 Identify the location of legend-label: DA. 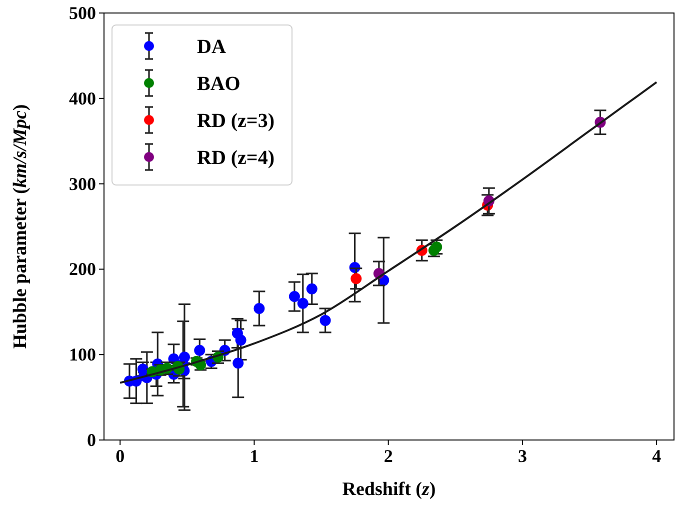
(211, 47).